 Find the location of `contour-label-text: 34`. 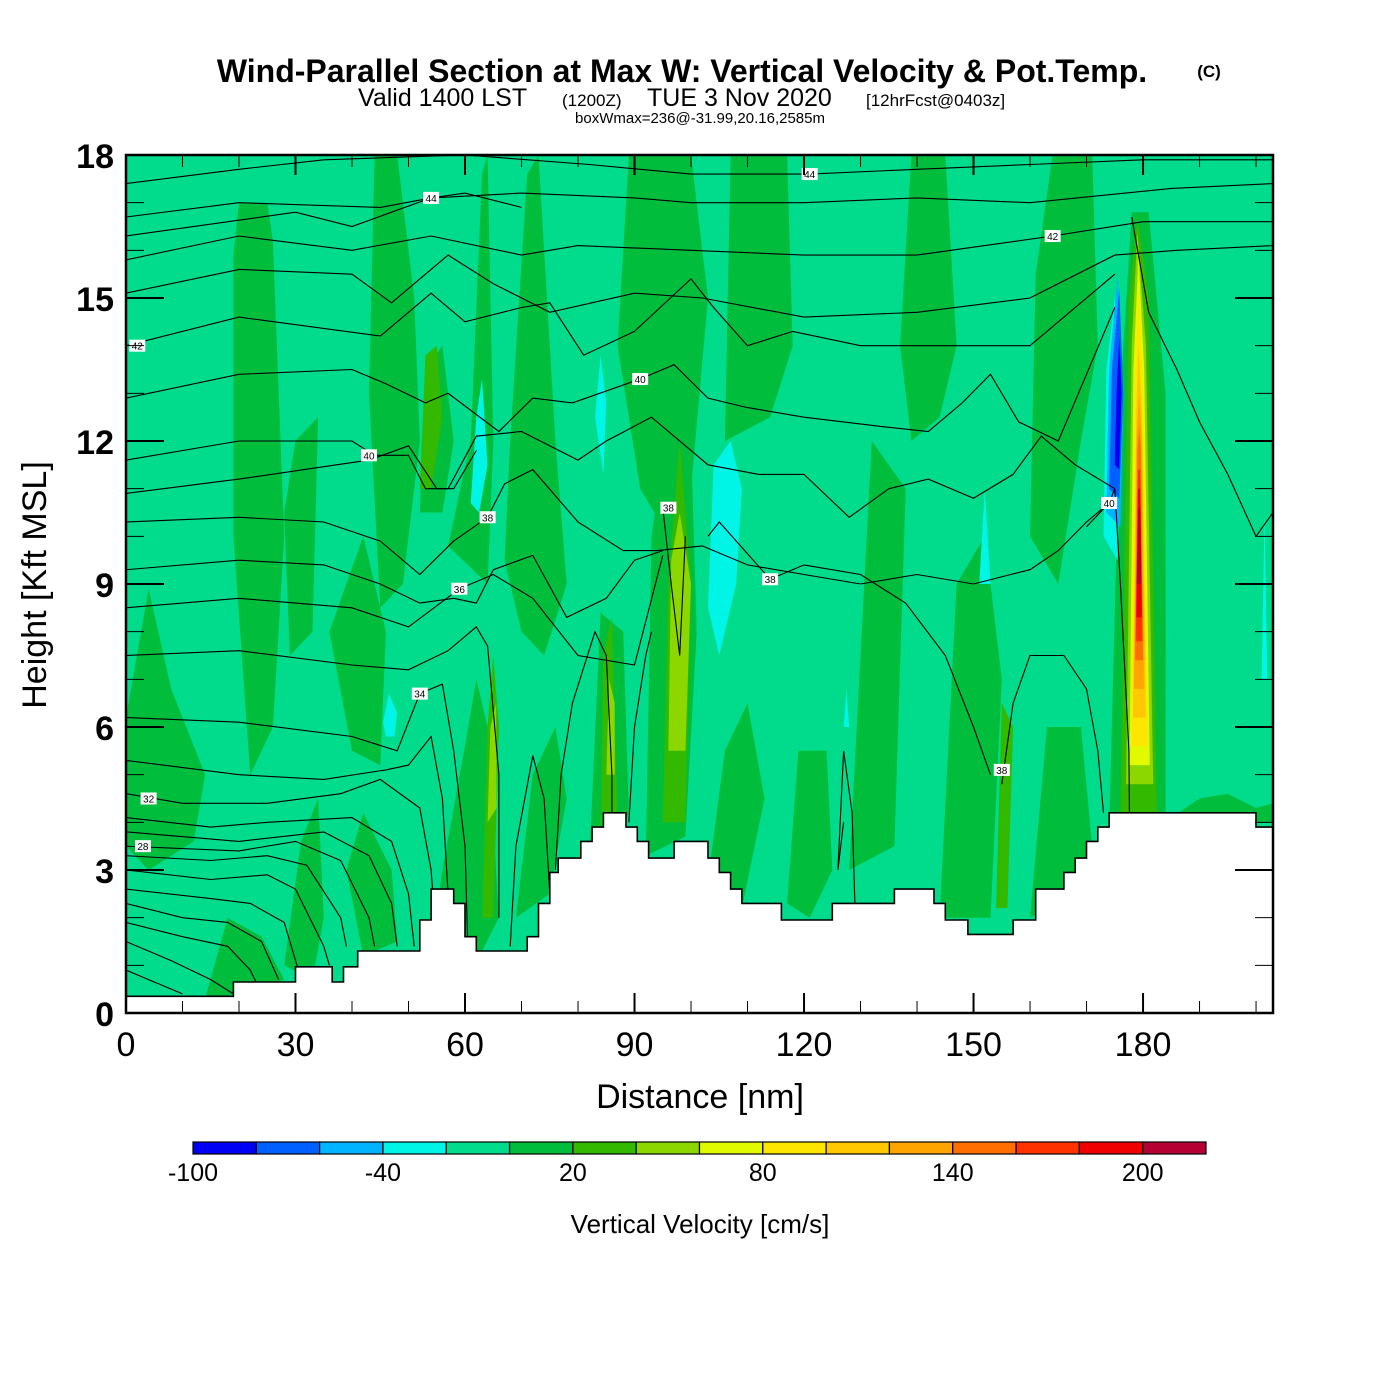

contour-label-text: 34 is located at coordinates (420, 695).